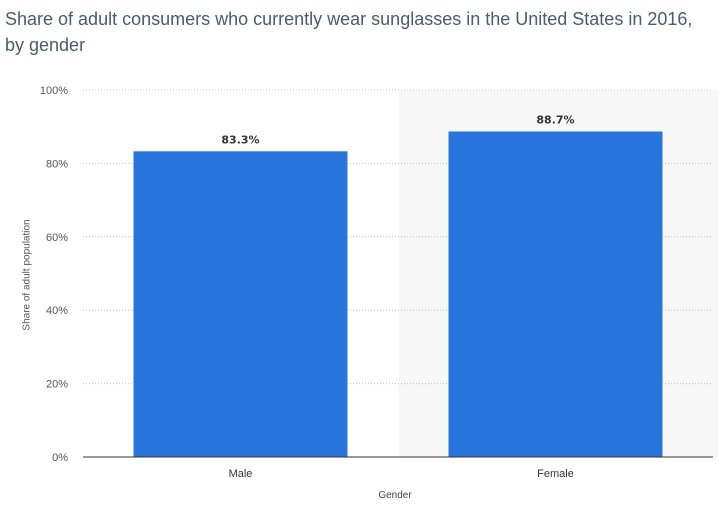  What do you see at coordinates (60, 458) in the screenshot?
I see `y-tick-label: 0%` at bounding box center [60, 458].